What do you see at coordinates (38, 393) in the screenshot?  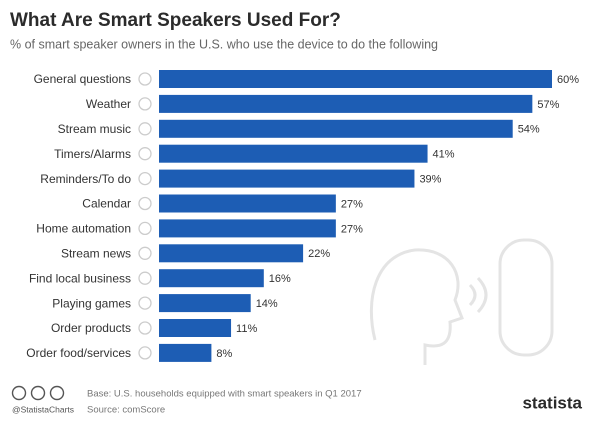 I see `footer-icons` at bounding box center [38, 393].